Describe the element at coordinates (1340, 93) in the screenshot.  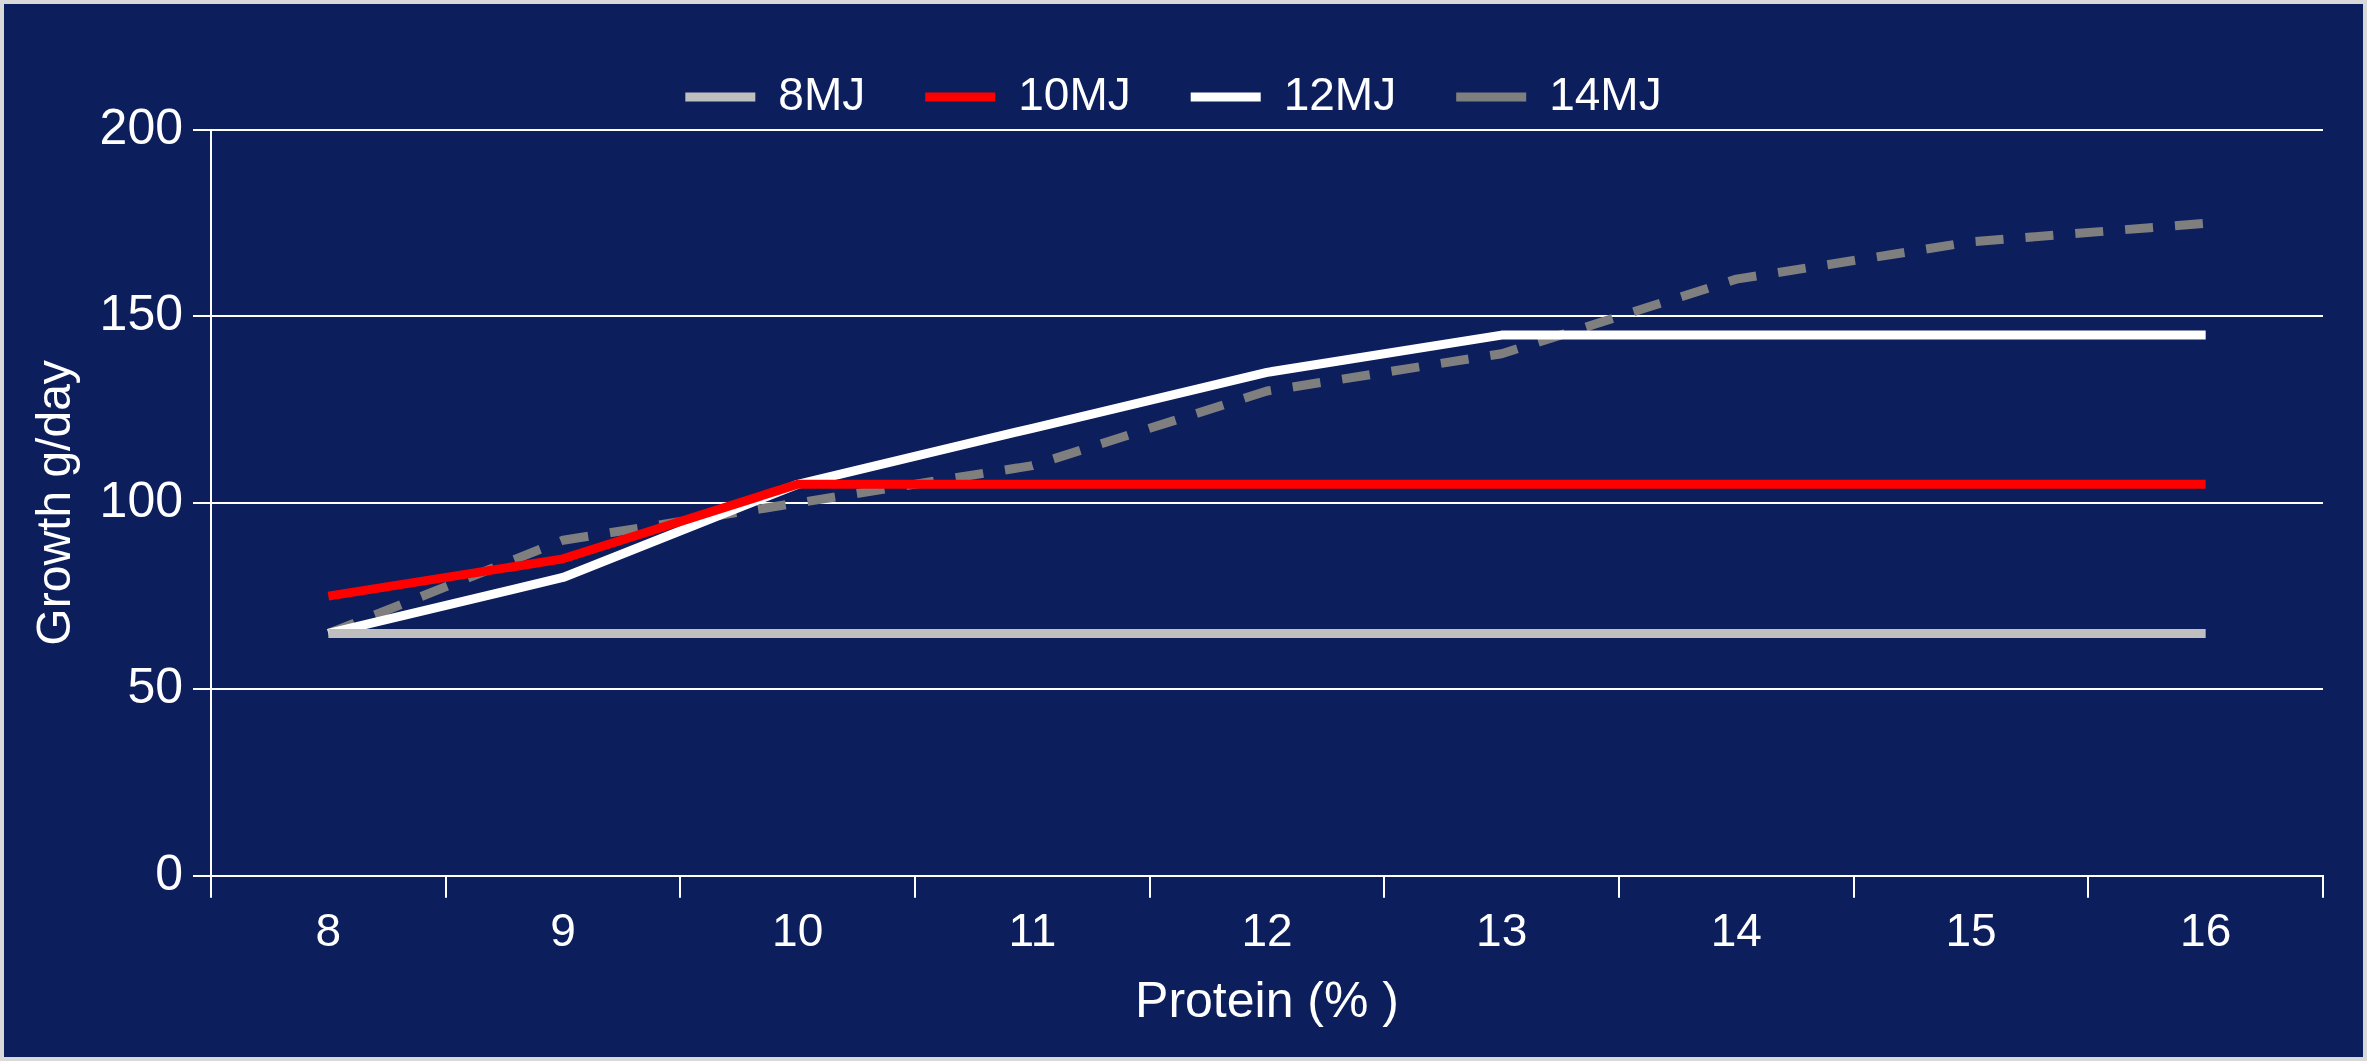
I see `legend-label: 12MJ` at that location.